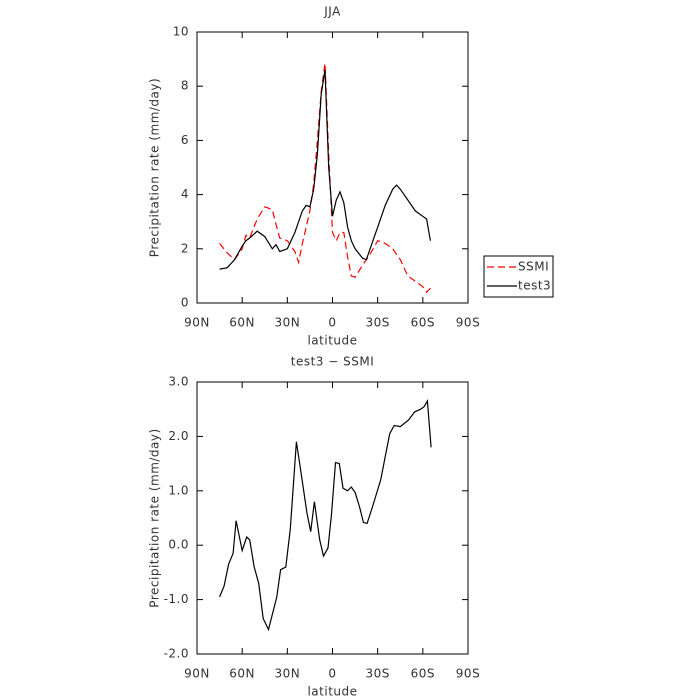 The height and width of the screenshot is (700, 700). I want to click on y-tick-label: -1.0, so click(176, 599).